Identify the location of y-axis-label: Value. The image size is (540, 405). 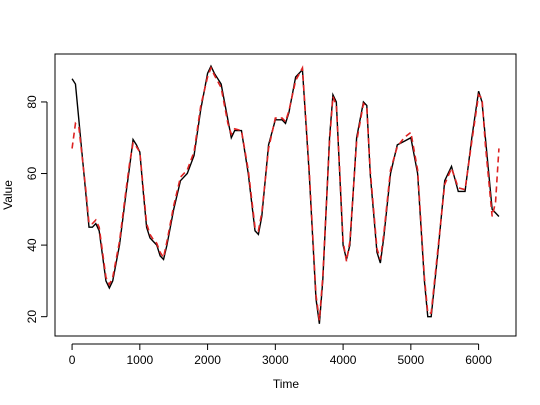
(8, 195).